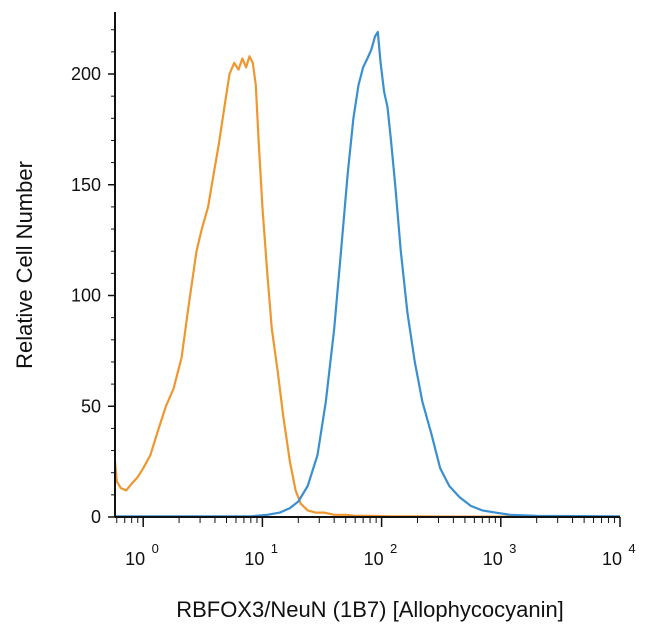 The image size is (650, 637). I want to click on y-tick-label-150: 150, so click(86, 185).